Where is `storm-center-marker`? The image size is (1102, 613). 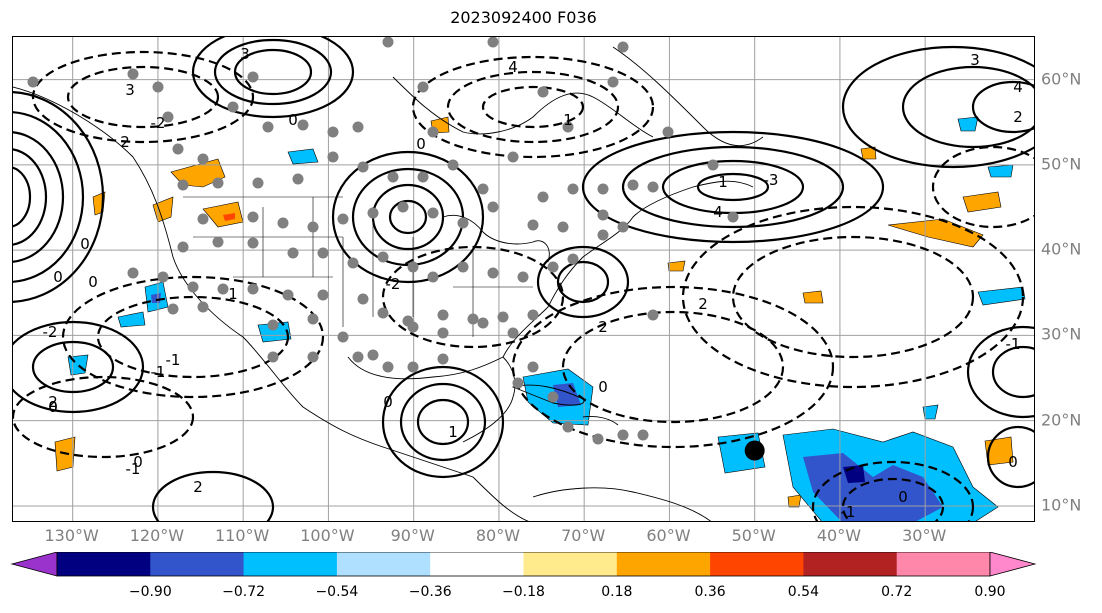 storm-center-marker is located at coordinates (754, 450).